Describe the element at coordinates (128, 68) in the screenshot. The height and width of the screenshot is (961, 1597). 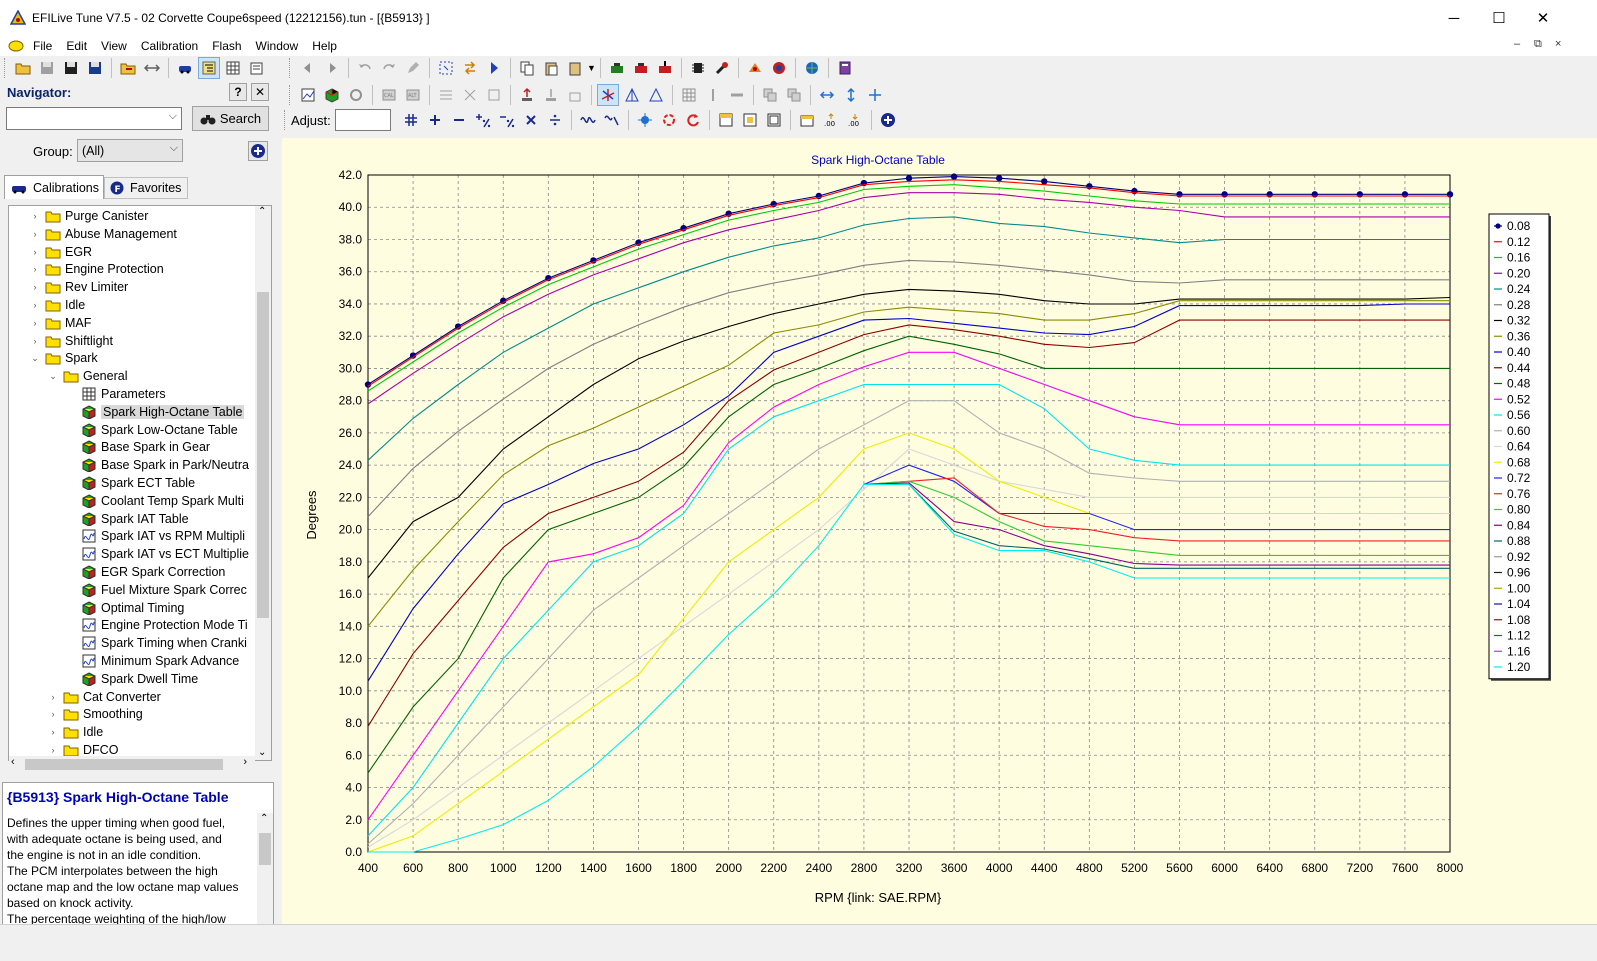
I see `open-recent-button` at that location.